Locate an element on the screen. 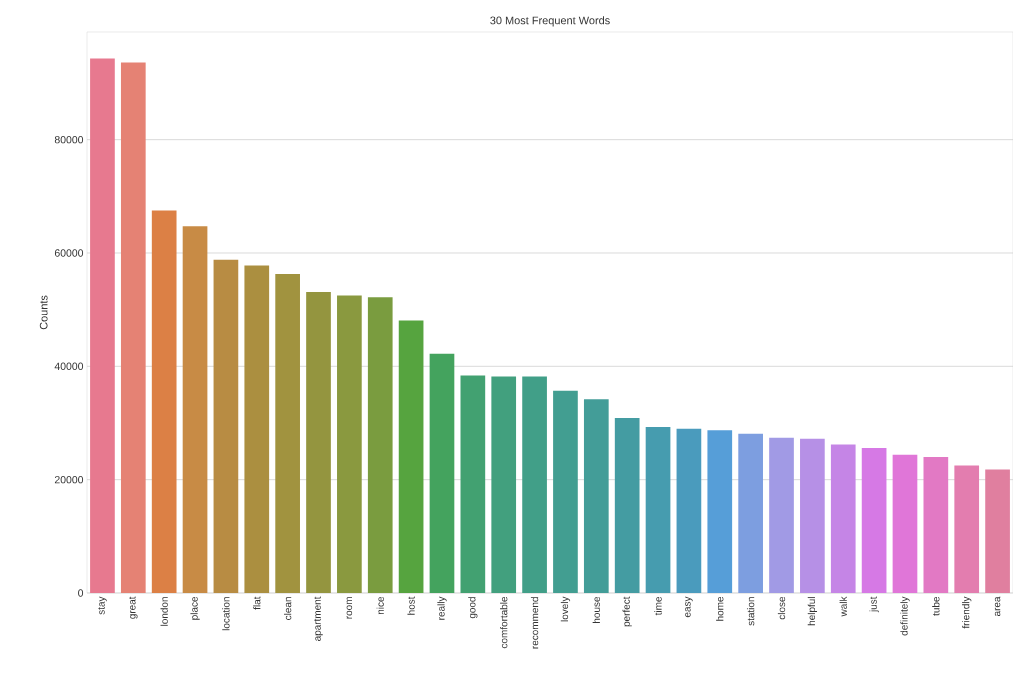  y-tick-label: 40000 is located at coordinates (69, 366).